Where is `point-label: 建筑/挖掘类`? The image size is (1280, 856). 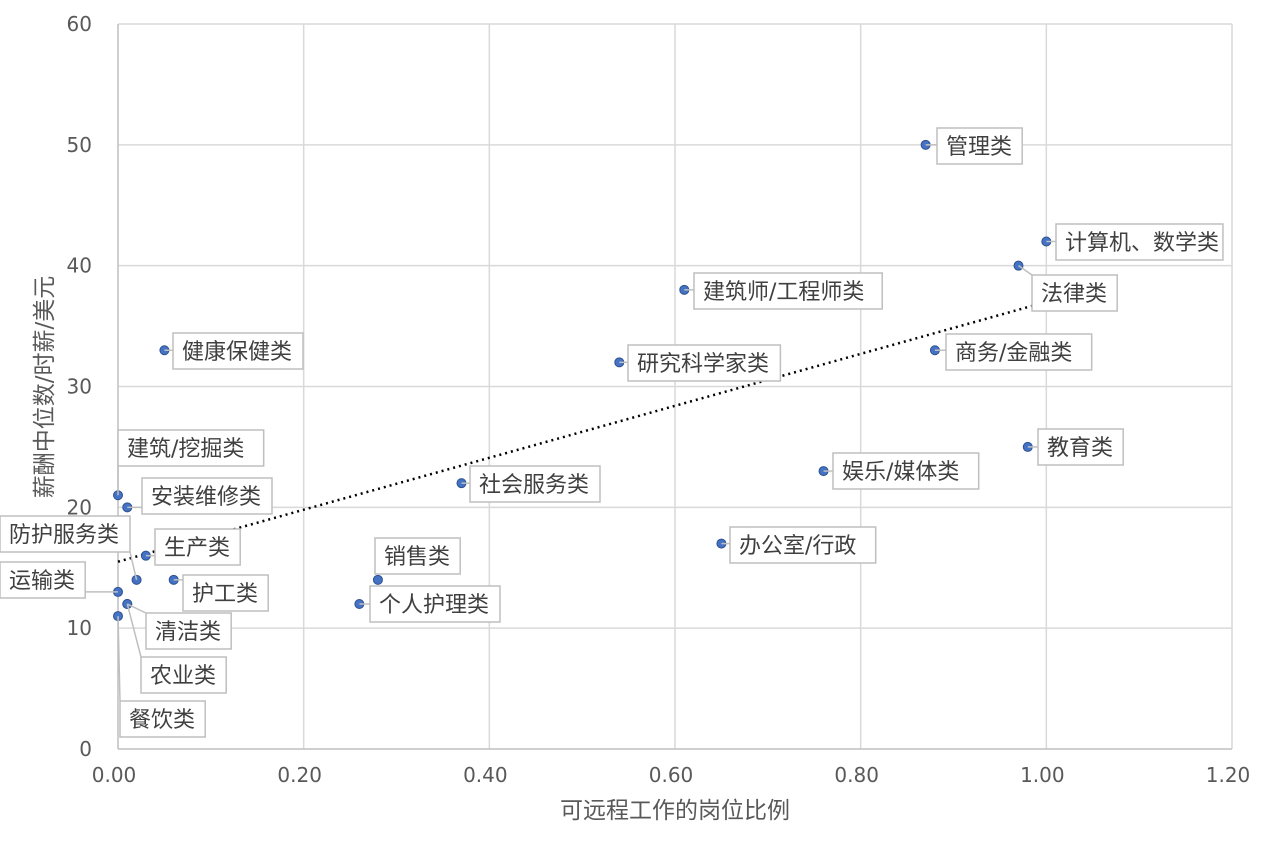
point-label: 建筑/挖掘类 is located at coordinates (191, 462).